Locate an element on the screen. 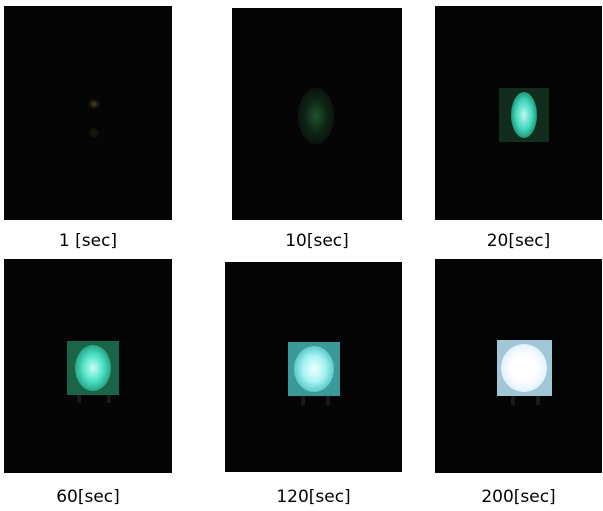 This screenshot has width=603, height=511. photo-200-sec is located at coordinates (518, 366).